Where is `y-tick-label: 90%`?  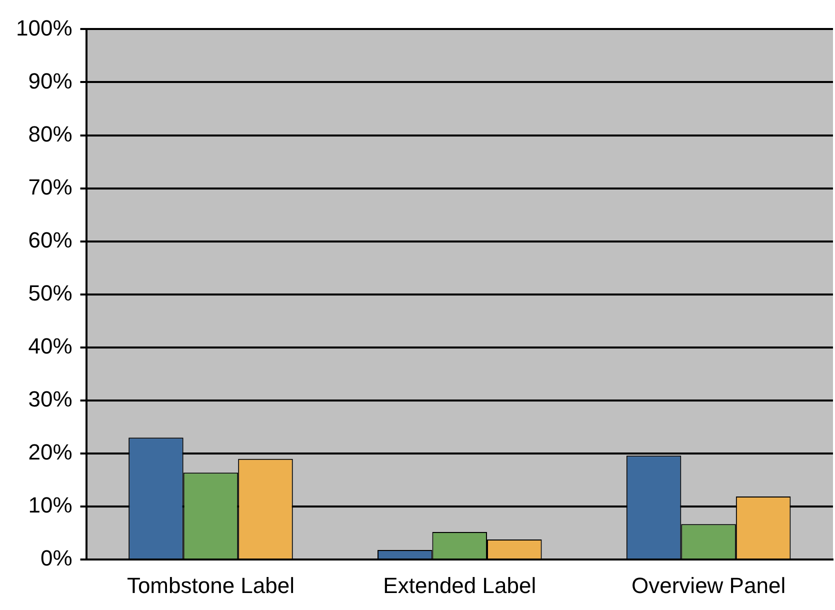
y-tick-label: 90% is located at coordinates (50, 81).